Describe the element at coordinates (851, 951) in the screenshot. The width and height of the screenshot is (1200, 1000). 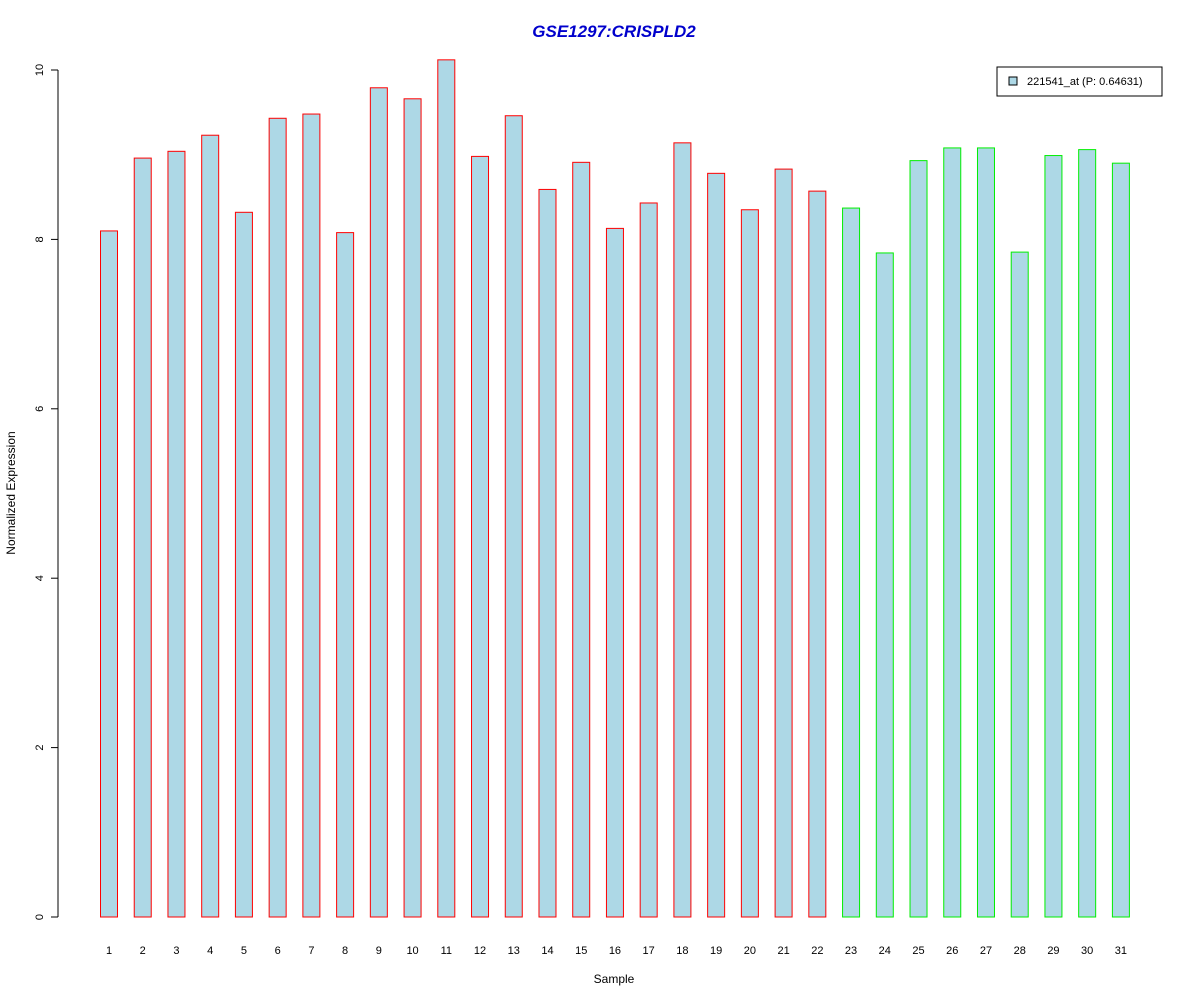
I see `x-tick-label: 23` at that location.